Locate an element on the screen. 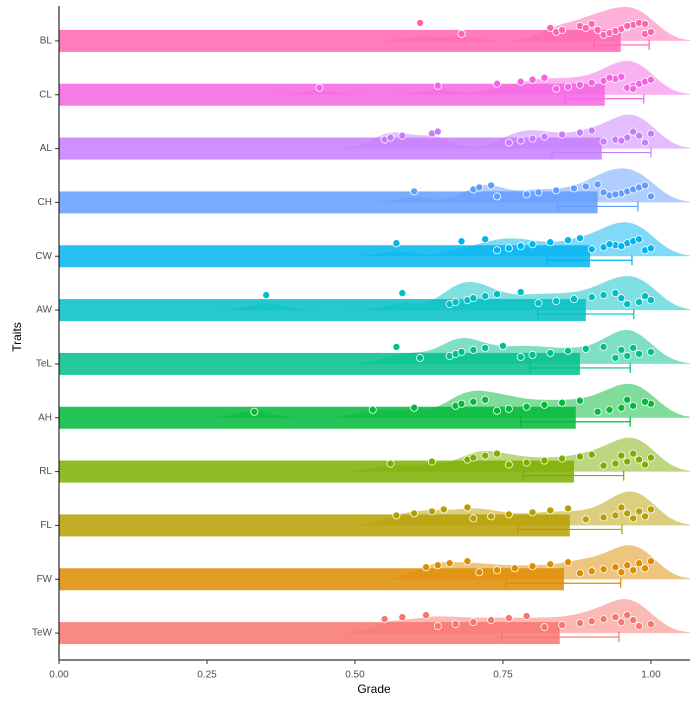 This screenshot has height=704, width=694. y-tick-label: BL is located at coordinates (46, 41).